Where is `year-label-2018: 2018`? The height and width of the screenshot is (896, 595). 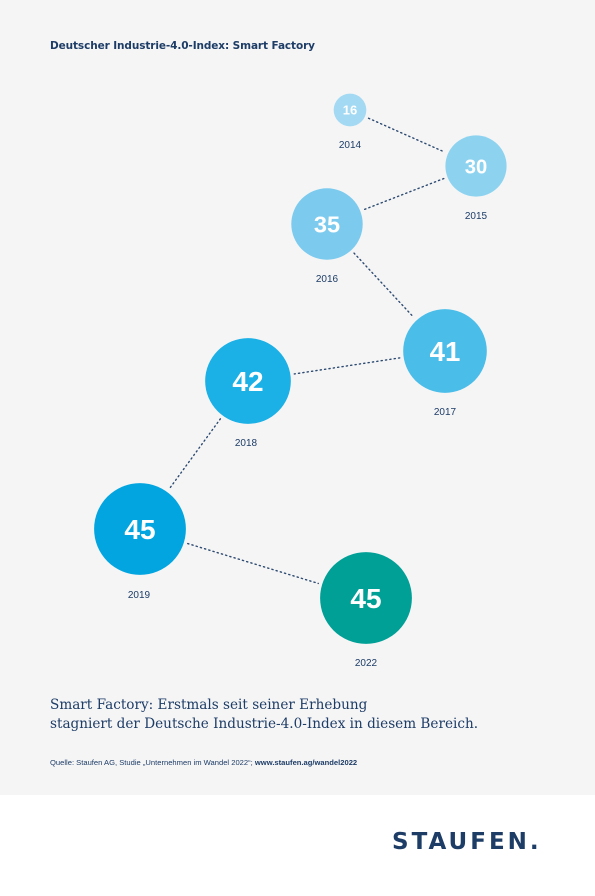 year-label-2018: 2018 is located at coordinates (246, 443).